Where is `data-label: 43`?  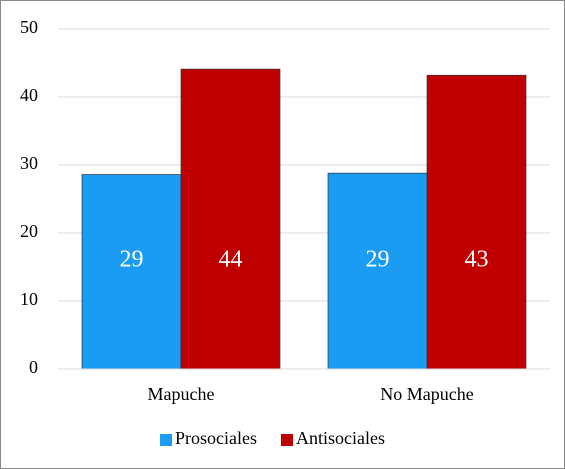 data-label: 43 is located at coordinates (477, 260).